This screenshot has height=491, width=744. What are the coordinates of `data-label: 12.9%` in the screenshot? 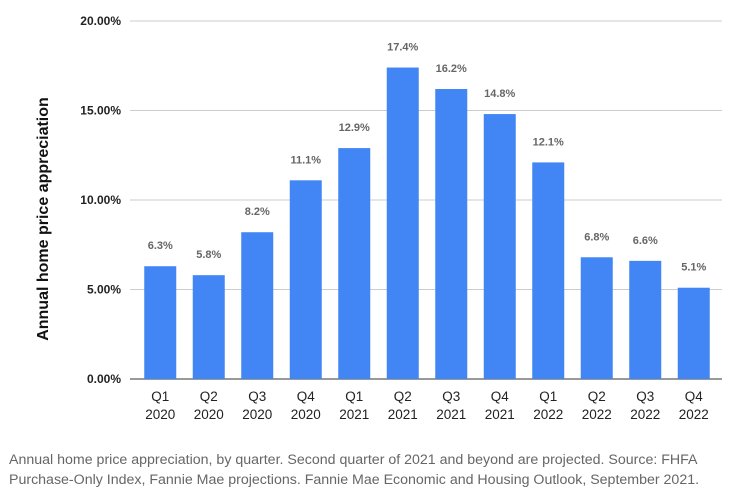 It's located at (354, 128).